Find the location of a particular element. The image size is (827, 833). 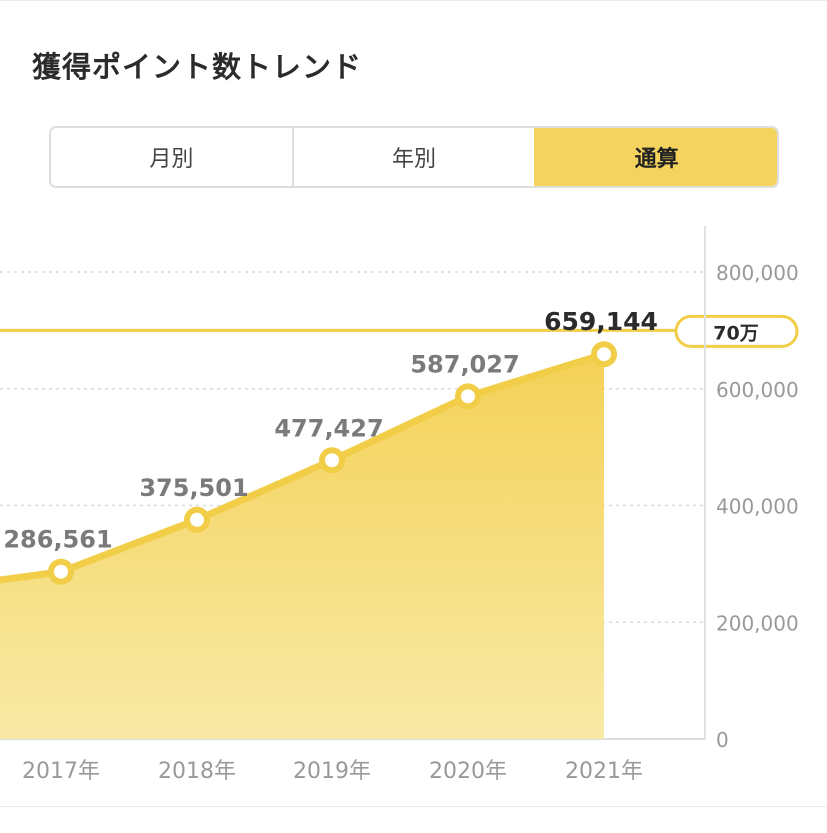

x-tick-label: 2021年 is located at coordinates (604, 771).